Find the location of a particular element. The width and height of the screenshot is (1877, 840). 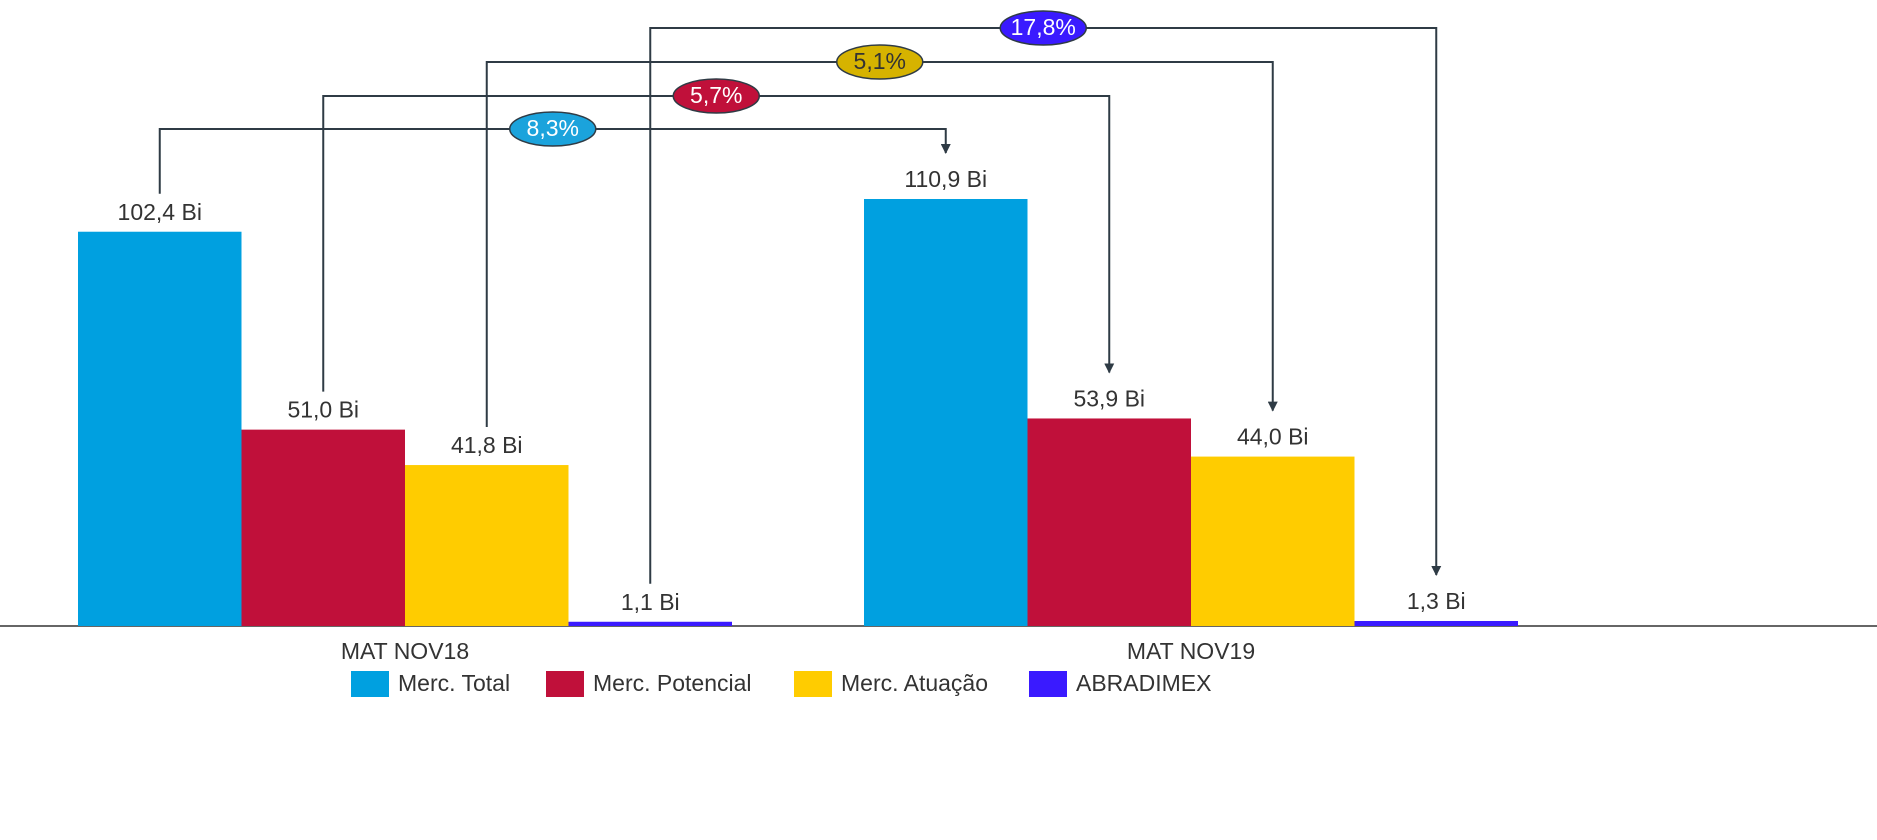

growth-label: 8,3% is located at coordinates (553, 128).